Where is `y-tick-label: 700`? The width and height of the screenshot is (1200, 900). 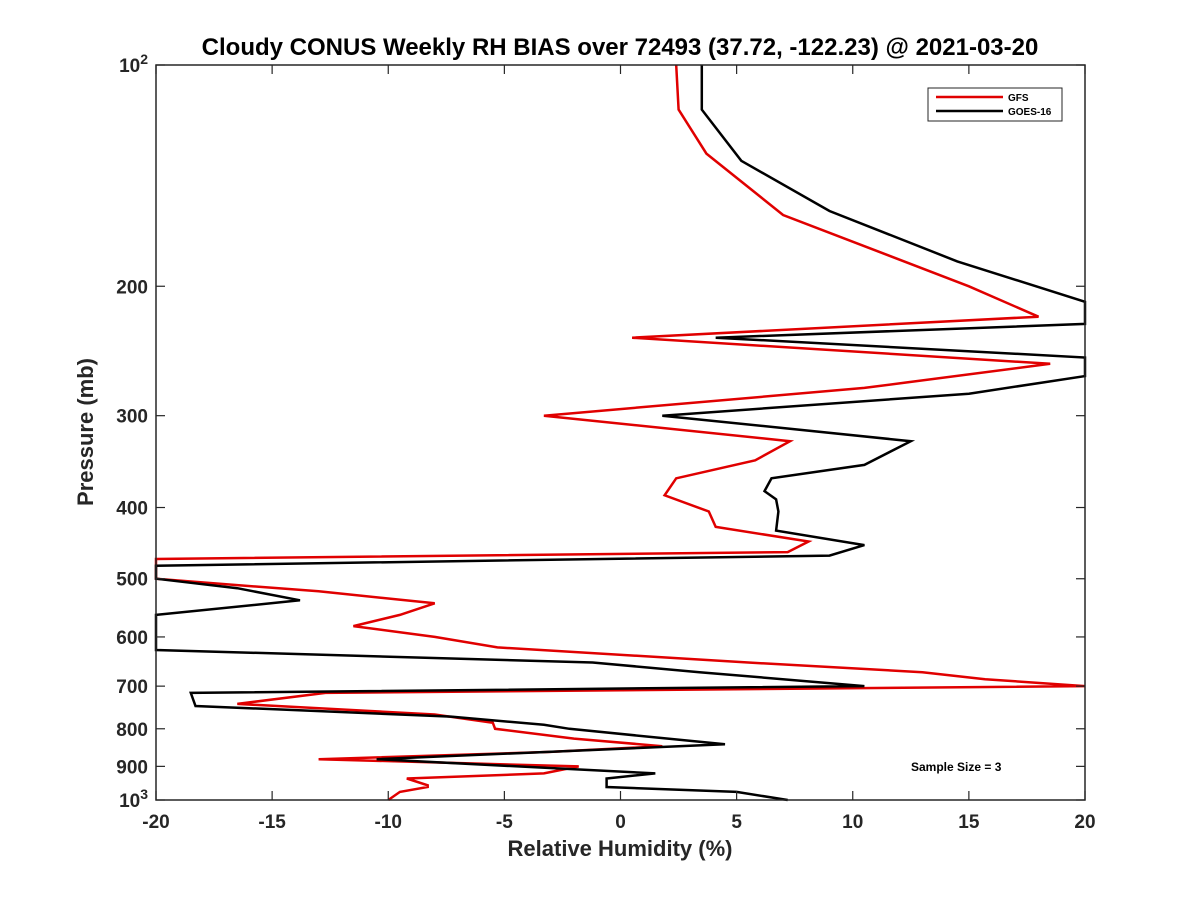 y-tick-label: 700 is located at coordinates (132, 687).